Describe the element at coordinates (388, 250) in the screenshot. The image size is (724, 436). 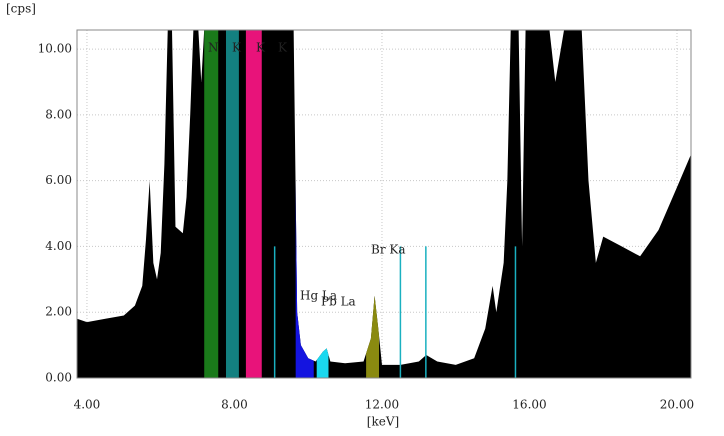
I see `annotation: Br Ka` at that location.